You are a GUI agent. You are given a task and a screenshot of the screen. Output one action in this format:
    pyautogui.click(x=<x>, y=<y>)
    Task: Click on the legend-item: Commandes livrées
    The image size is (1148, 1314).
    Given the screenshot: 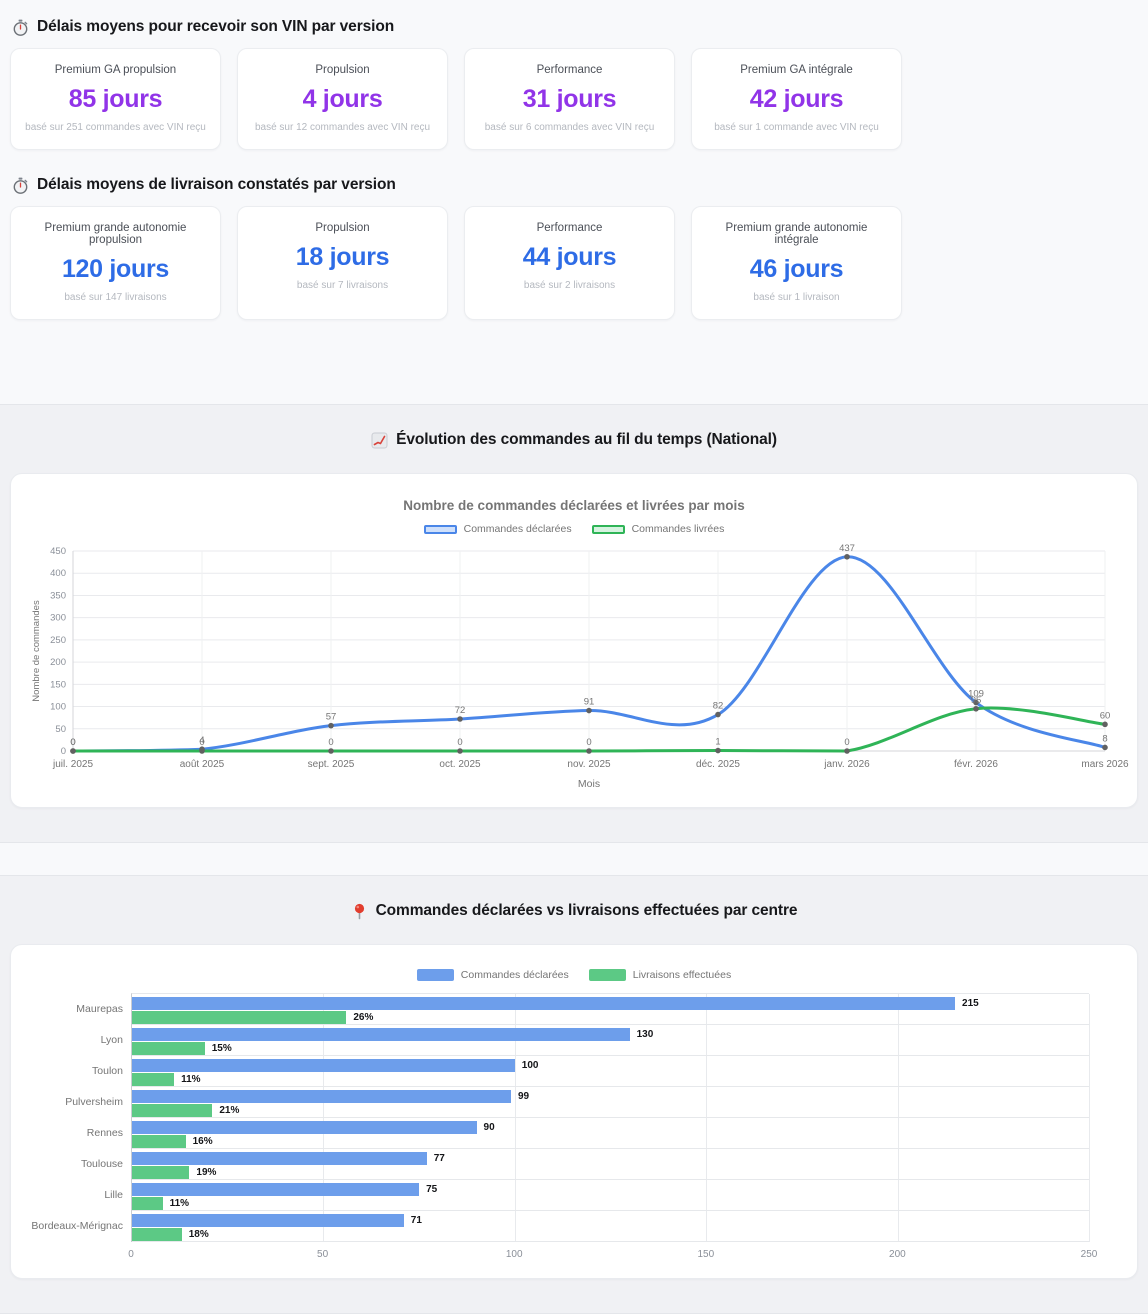 What is the action you would take?
    pyautogui.click(x=657, y=529)
    